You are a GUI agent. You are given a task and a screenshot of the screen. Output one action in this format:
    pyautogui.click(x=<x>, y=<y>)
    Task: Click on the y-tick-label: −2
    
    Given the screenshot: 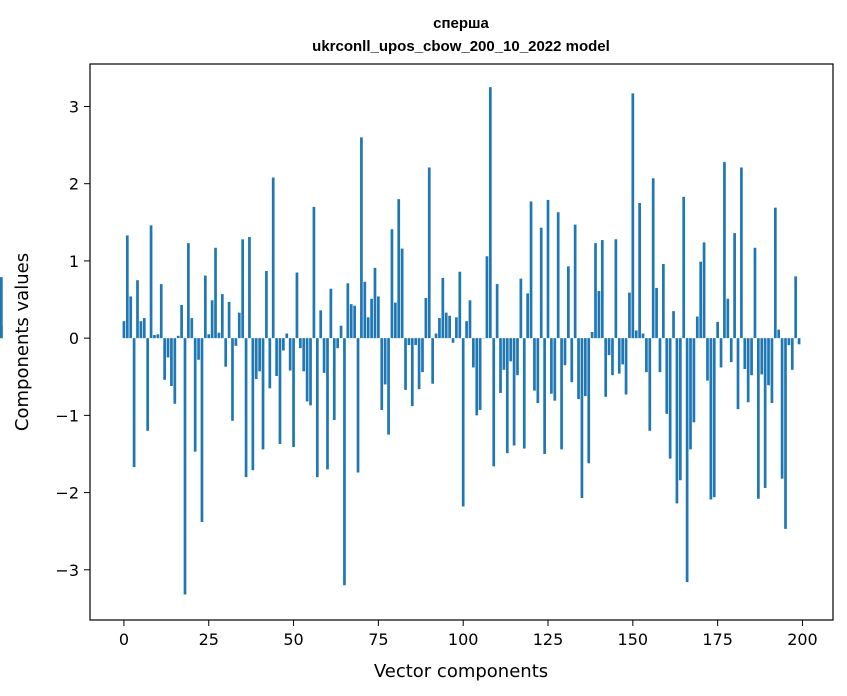 What is the action you would take?
    pyautogui.click(x=67, y=493)
    